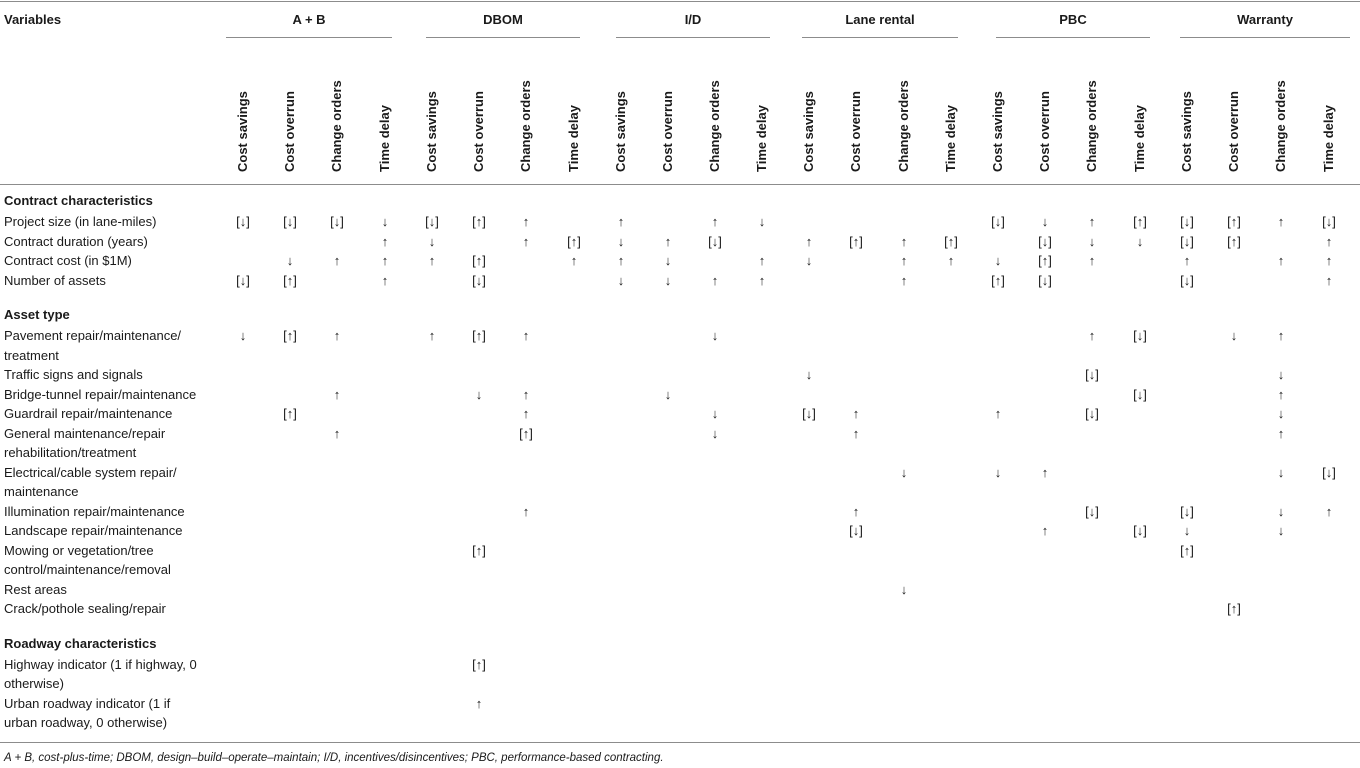  What do you see at coordinates (86, 722) in the screenshot?
I see `row-label: urban roadway, 0 otherwise)` at bounding box center [86, 722].